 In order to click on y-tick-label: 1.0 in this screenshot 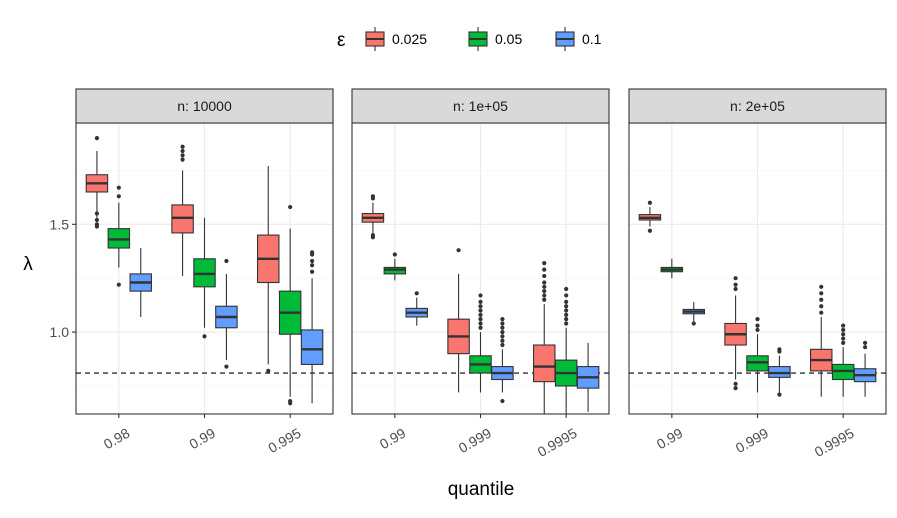, I will do `click(60, 332)`.